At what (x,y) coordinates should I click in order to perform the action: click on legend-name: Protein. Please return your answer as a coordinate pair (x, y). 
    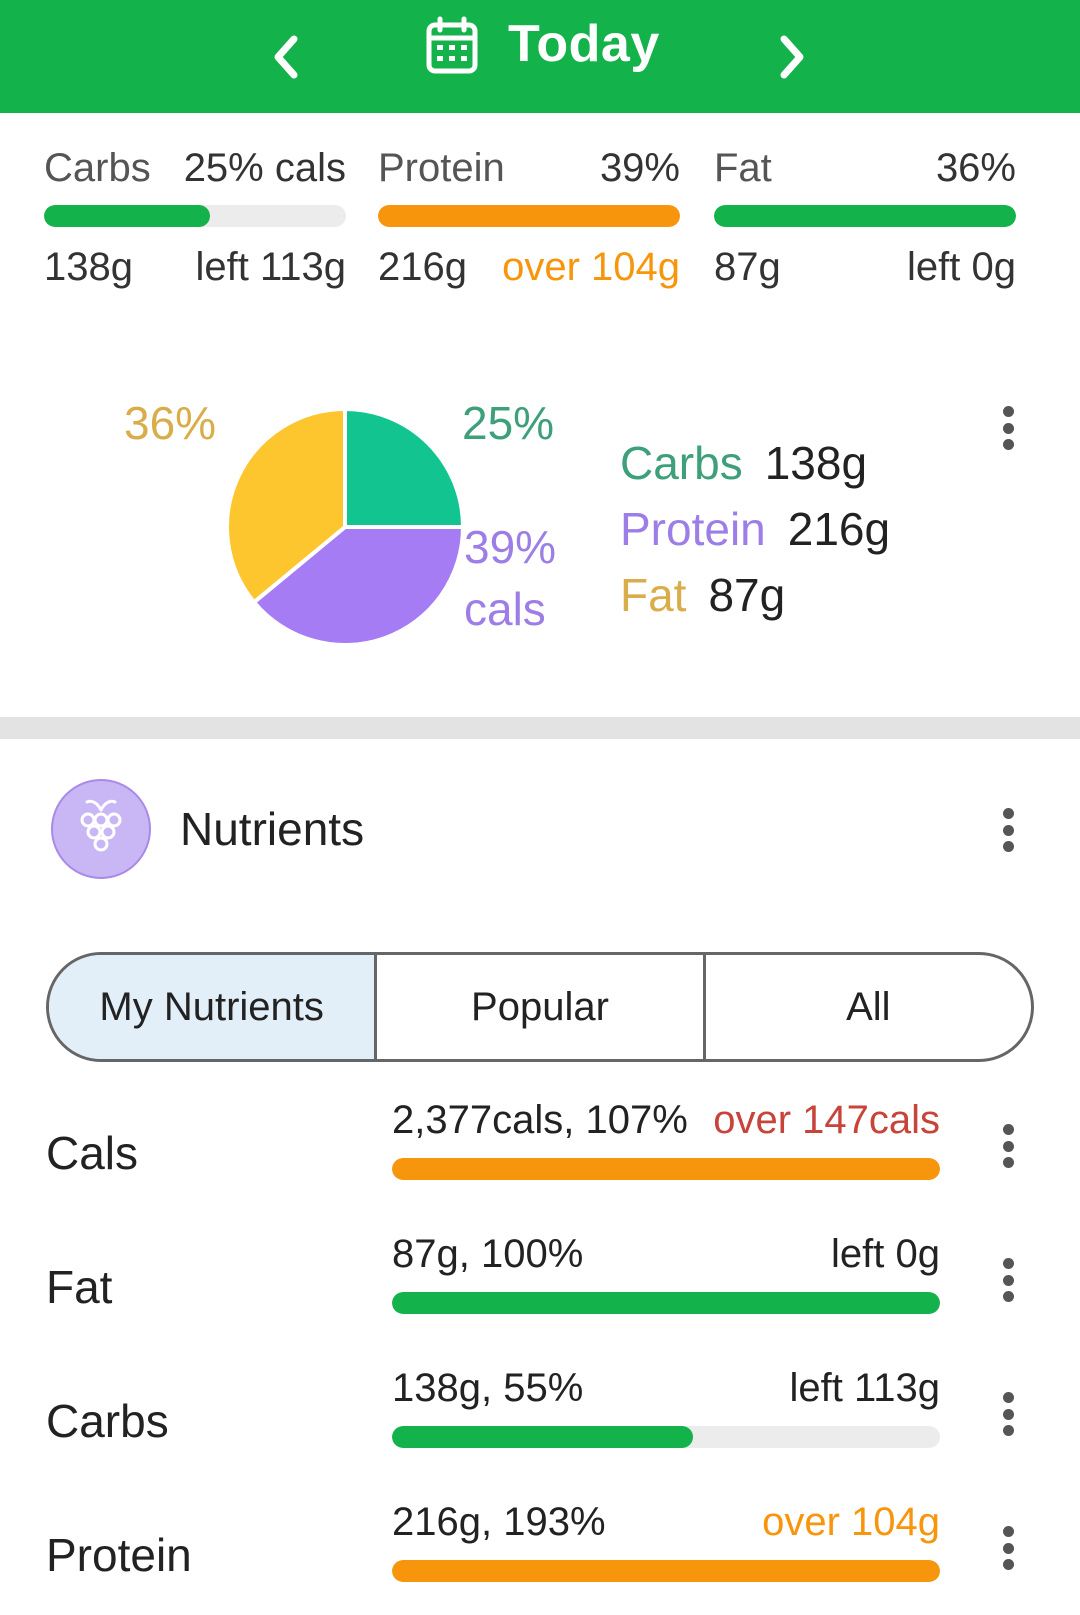
    Looking at the image, I should click on (693, 529).